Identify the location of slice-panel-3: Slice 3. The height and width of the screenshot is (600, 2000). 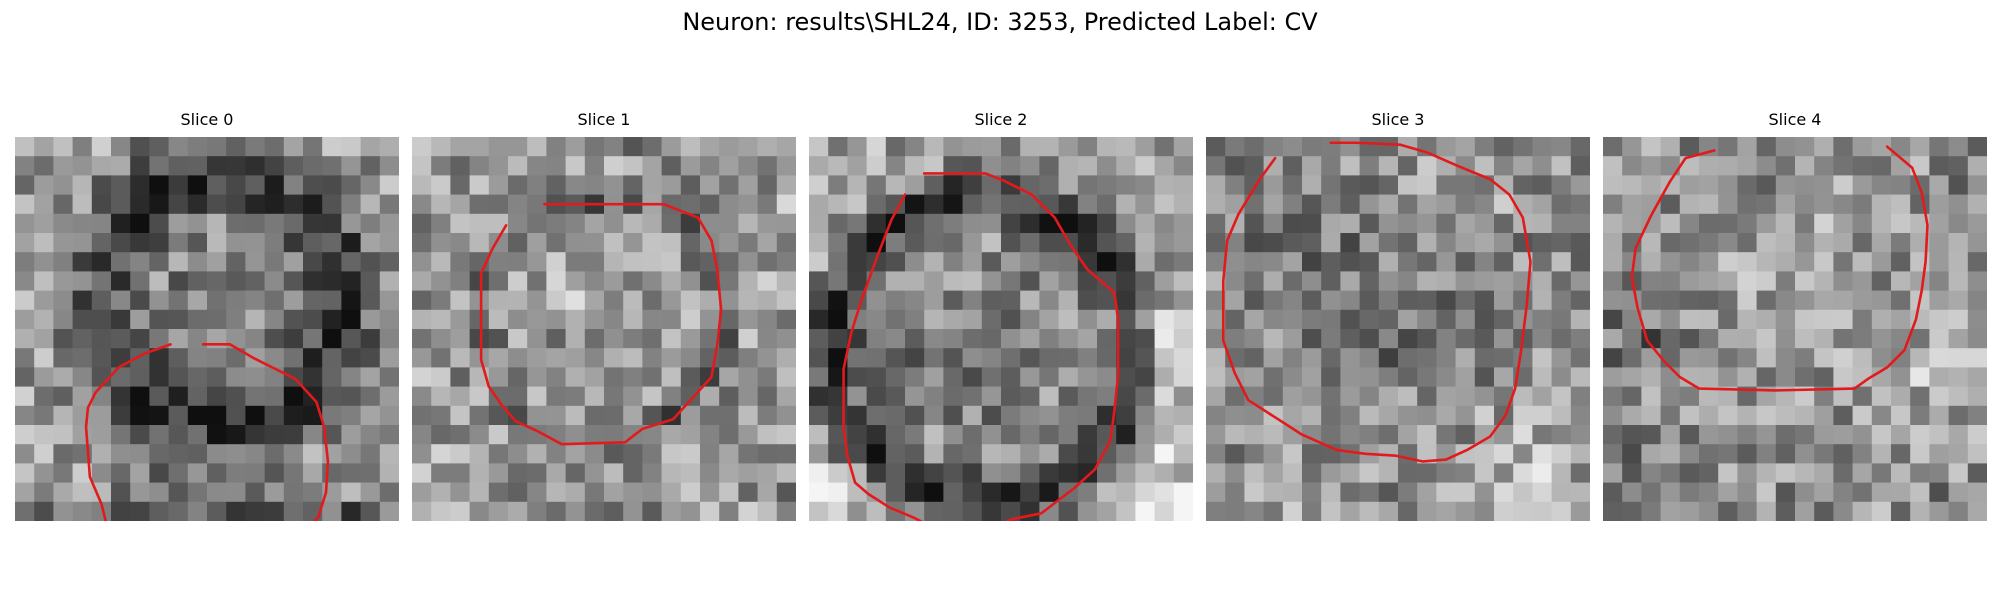
(1398, 315).